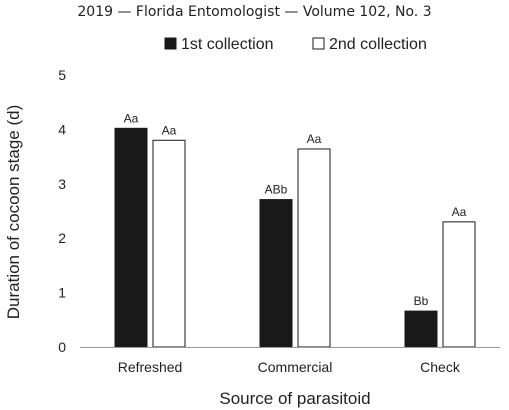 Image resolution: width=509 pixels, height=410 pixels. What do you see at coordinates (62, 211) in the screenshot?
I see `y-axis-ticks: 0 1 2 3 4 5` at bounding box center [62, 211].